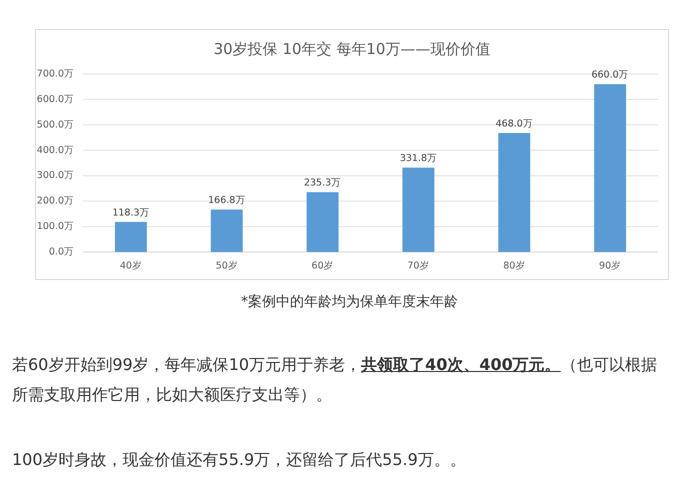  Describe the element at coordinates (349, 302) in the screenshot. I see `text: *案例中的年龄均为保单年度末年龄` at that location.